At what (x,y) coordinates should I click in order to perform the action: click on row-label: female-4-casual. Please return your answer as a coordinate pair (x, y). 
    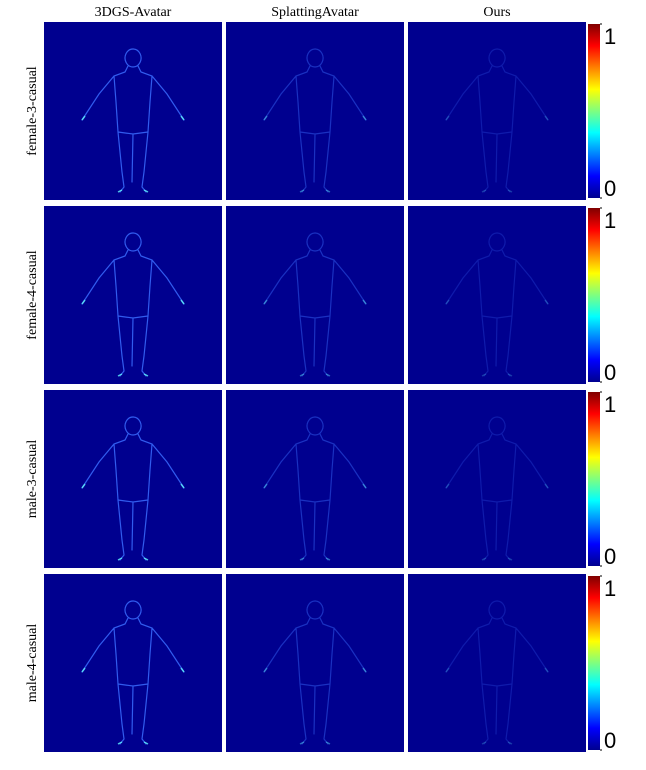
    Looking at the image, I should click on (32, 294).